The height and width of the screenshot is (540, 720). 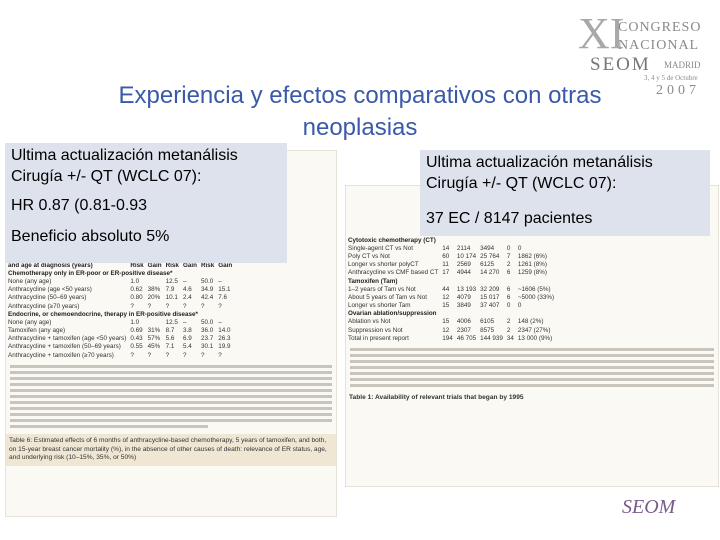 I want to click on table-cell: 2307, so click(x=463, y=330).